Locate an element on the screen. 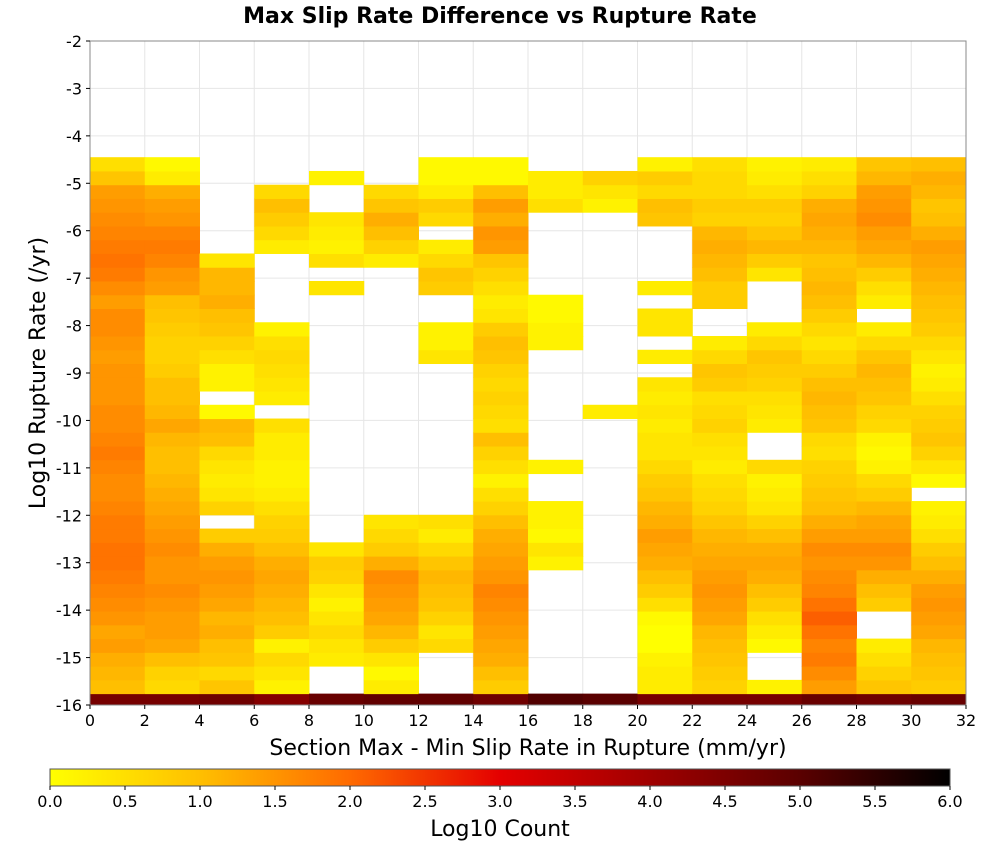  x-tick-label: 22 is located at coordinates (692, 720).